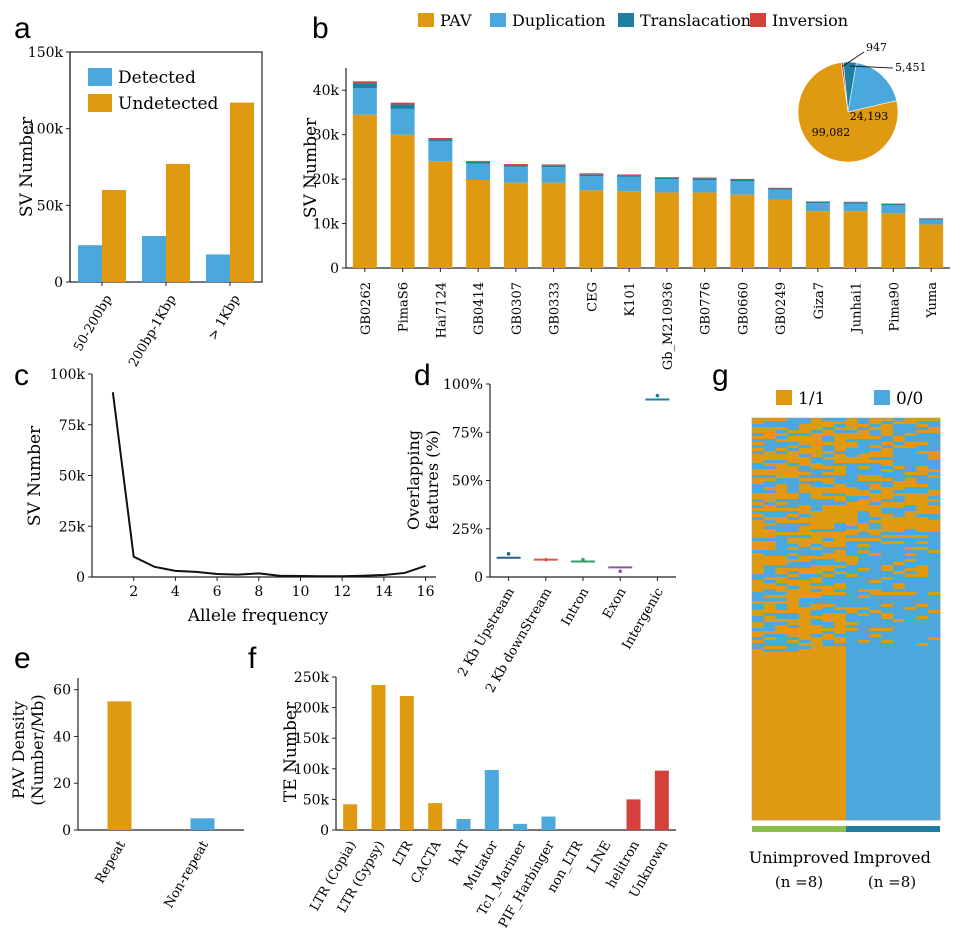 The height and width of the screenshot is (932, 960). Describe the element at coordinates (799, 829) in the screenshot. I see `group-bar-unimproved` at that location.